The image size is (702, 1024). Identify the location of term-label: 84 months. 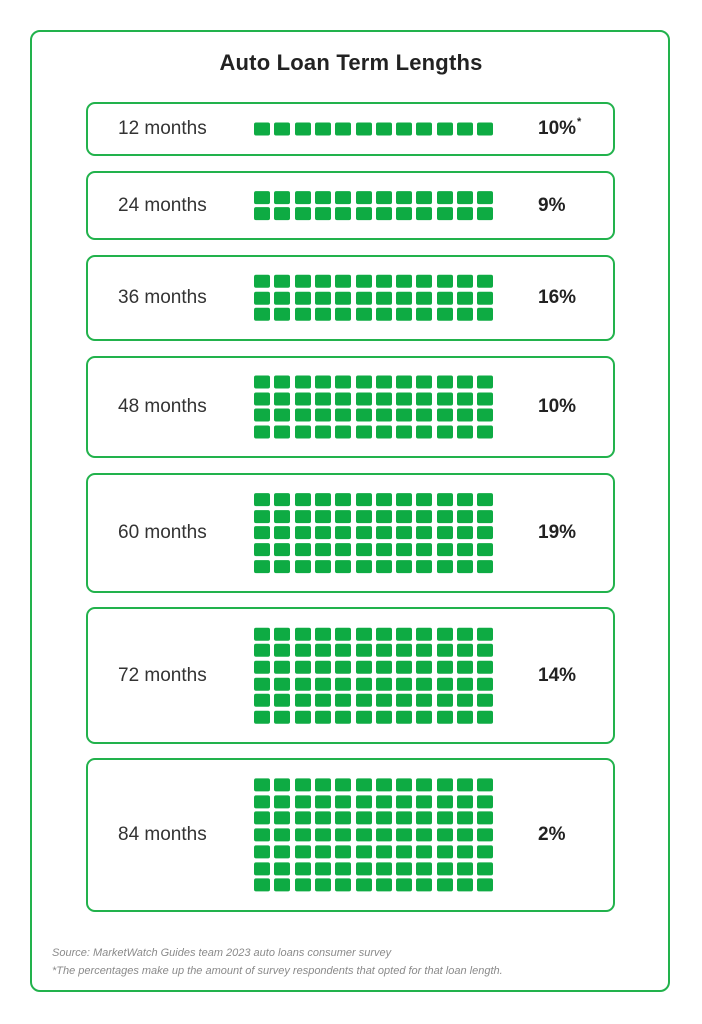
(162, 834).